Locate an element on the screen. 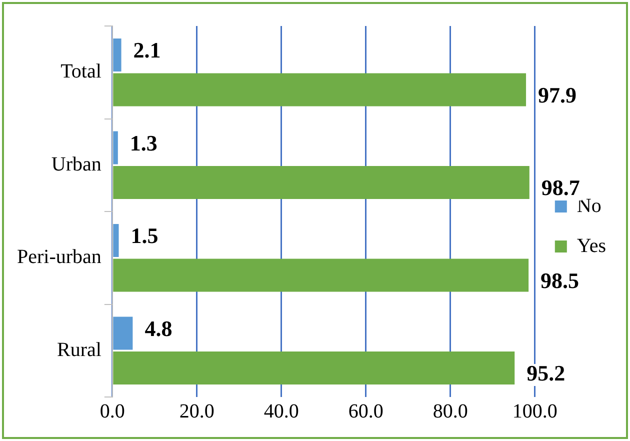 The height and width of the screenshot is (441, 630). y-tick-label: Peri-urban is located at coordinates (59, 257).